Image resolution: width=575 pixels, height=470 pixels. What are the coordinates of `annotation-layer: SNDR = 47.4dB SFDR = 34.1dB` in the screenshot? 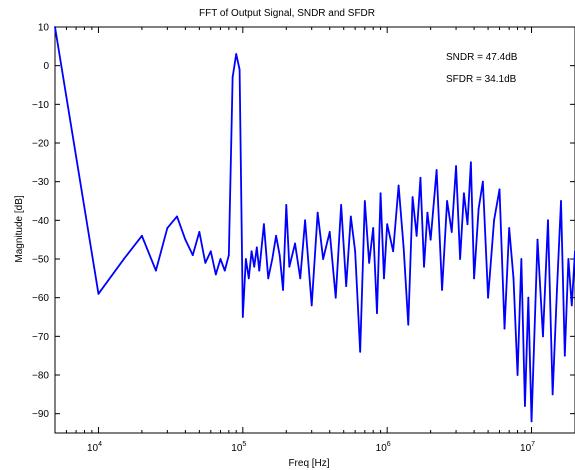 It's located at (482, 68).